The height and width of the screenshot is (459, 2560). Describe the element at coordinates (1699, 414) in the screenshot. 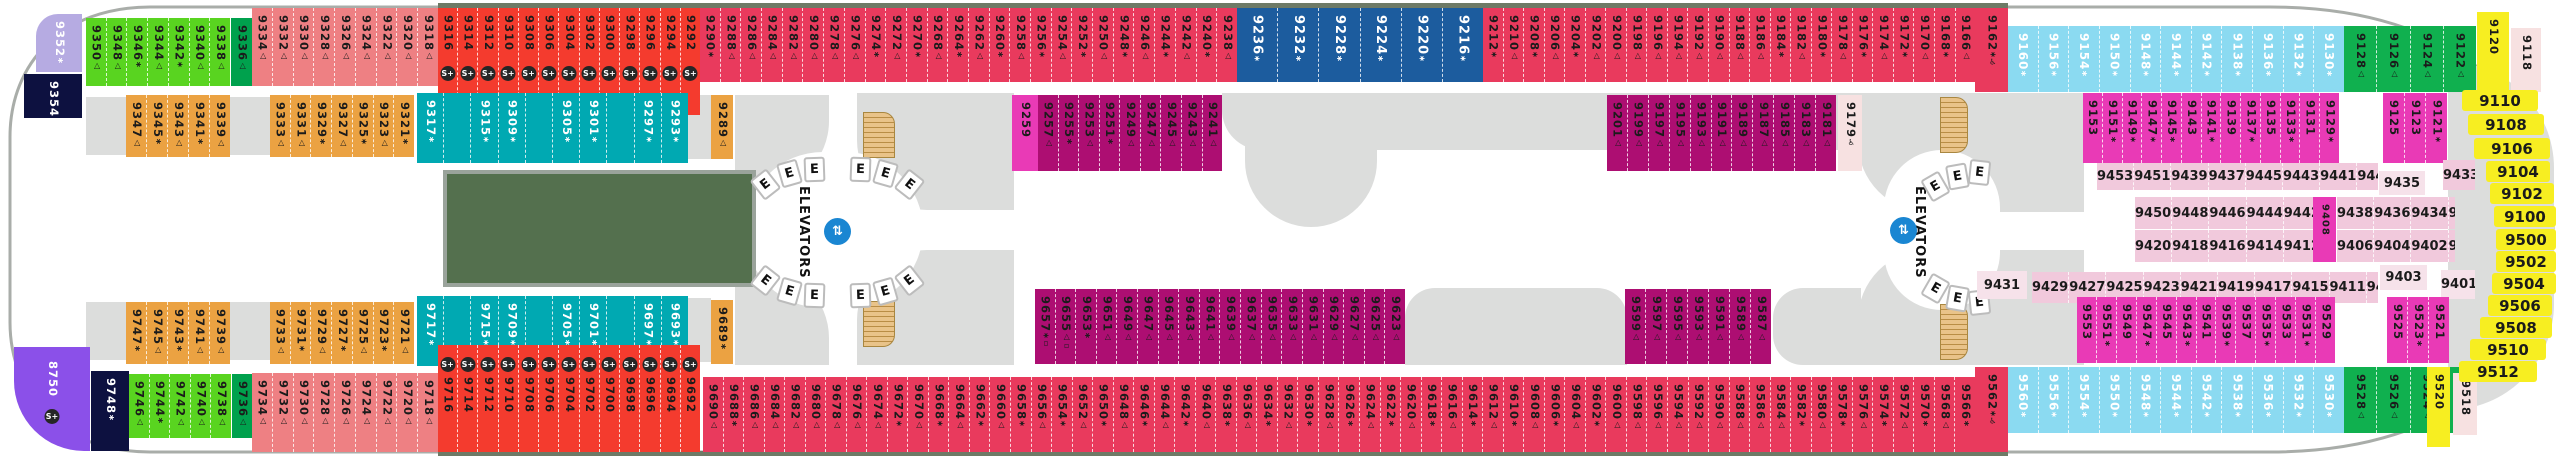

I see `cabin-9592: 9592△` at that location.